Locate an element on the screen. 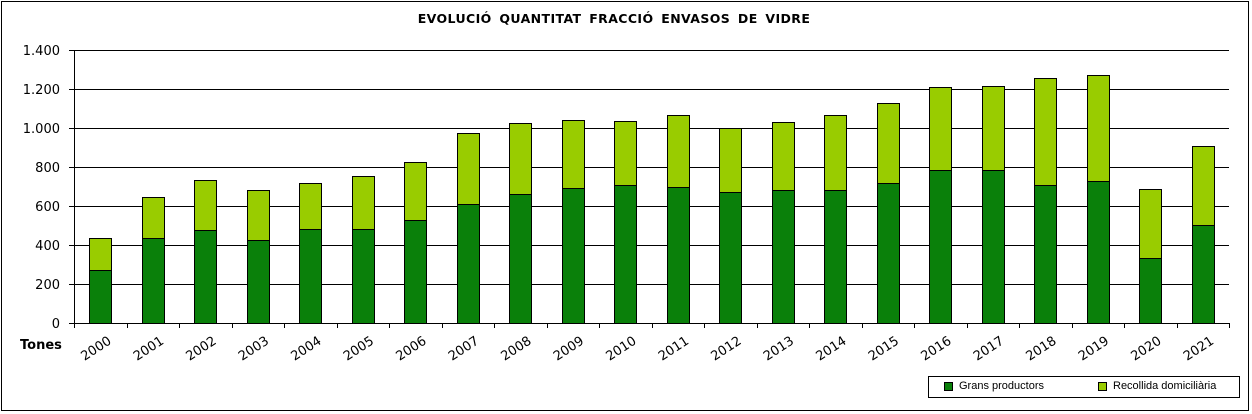  bar-grans-productors-2012 is located at coordinates (730, 258).